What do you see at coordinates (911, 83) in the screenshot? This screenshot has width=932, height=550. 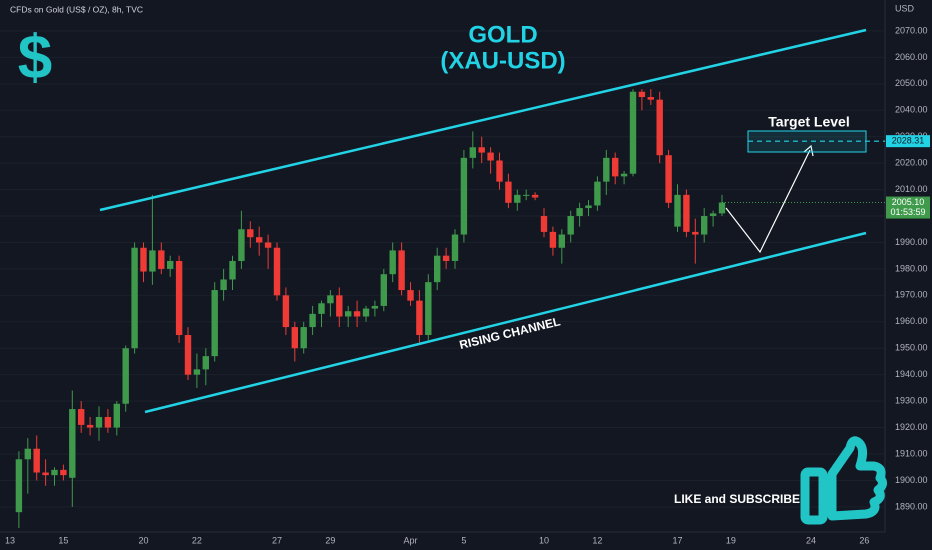 I see `y-tick-label: 2050.00` at bounding box center [911, 83].